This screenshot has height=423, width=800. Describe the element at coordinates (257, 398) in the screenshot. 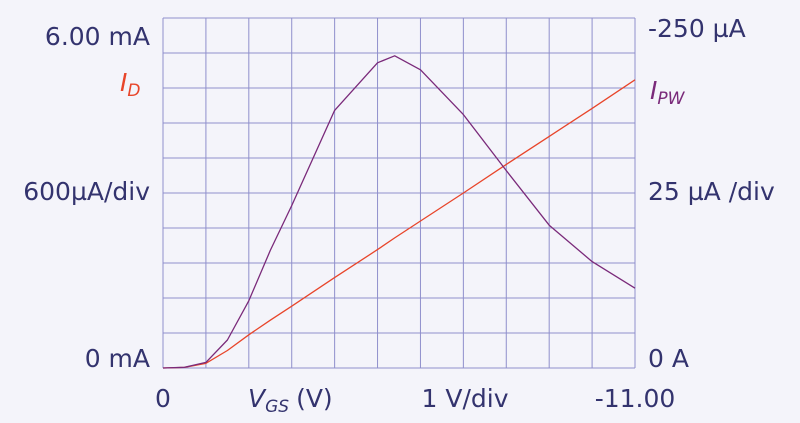

I see `x-label-symbol: V` at that location.